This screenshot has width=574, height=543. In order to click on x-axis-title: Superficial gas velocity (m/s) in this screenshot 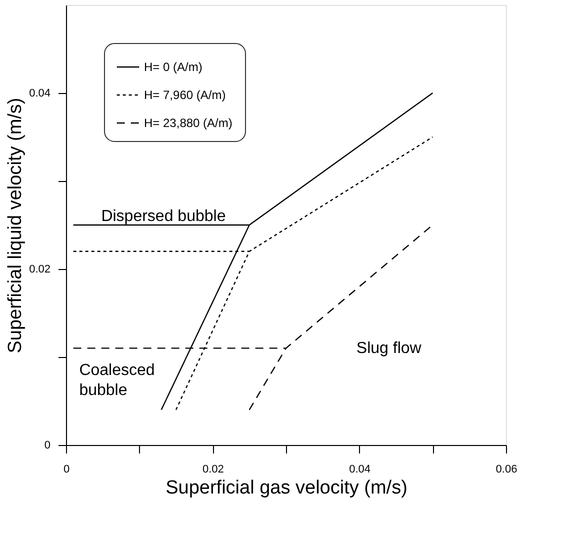, I will do `click(287, 488)`.